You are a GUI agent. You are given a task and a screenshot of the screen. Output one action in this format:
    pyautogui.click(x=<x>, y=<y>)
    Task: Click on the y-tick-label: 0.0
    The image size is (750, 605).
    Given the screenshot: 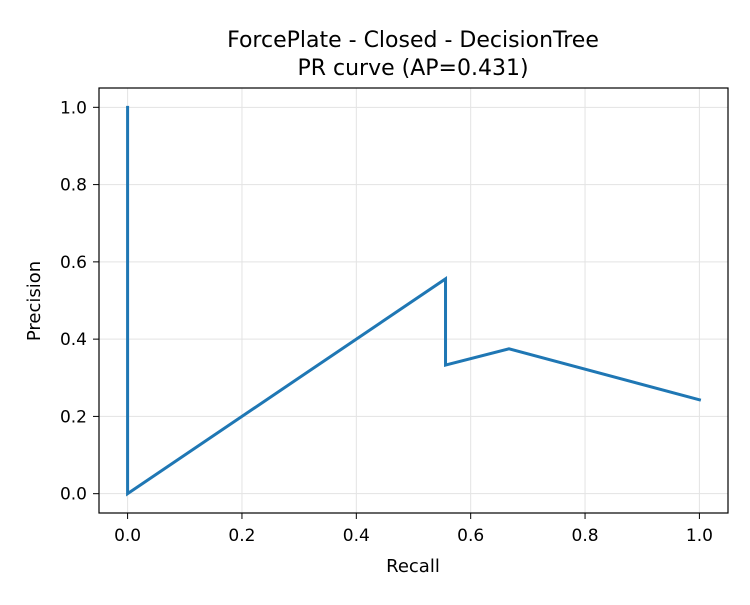 What is the action you would take?
    pyautogui.click(x=73, y=495)
    